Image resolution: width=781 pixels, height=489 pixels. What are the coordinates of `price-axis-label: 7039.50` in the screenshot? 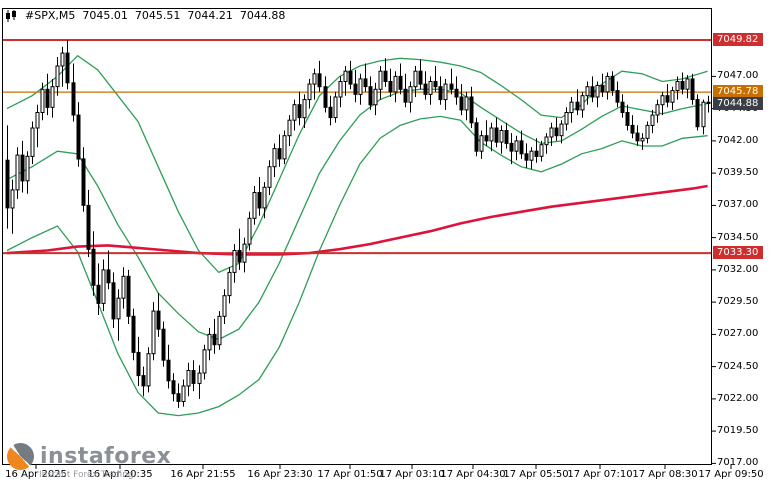 It's located at (738, 172).